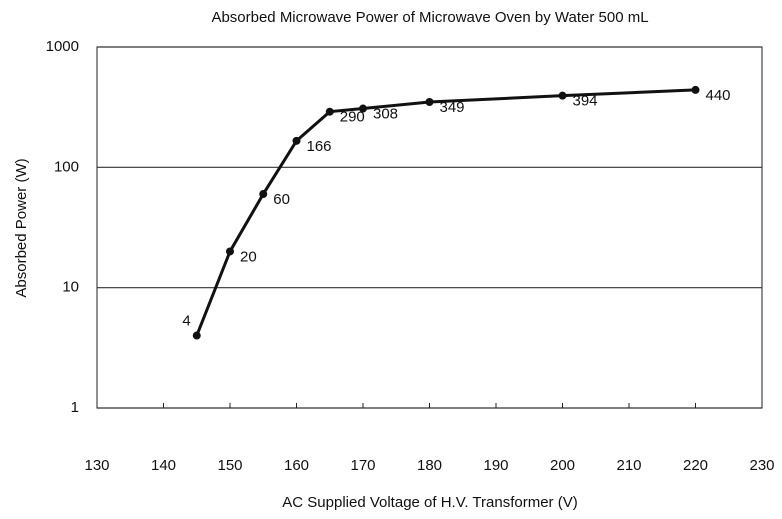 The height and width of the screenshot is (519, 782). What do you see at coordinates (62, 46) in the screenshot?
I see `y-tick-label: 1000` at bounding box center [62, 46].